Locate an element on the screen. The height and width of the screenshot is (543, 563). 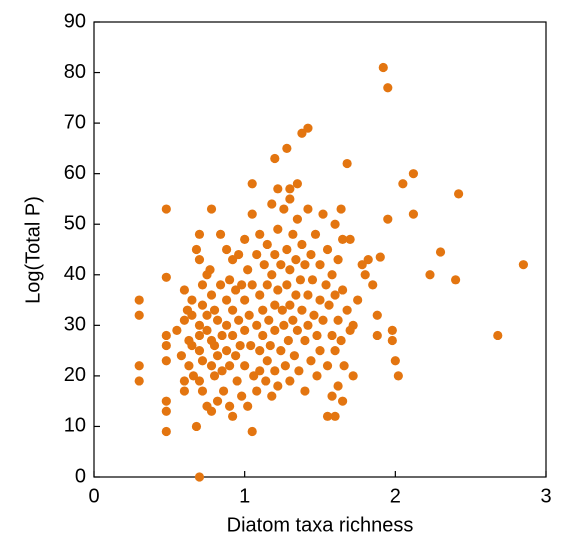
y-axis-label: Log(Total P) is located at coordinates (33, 250).